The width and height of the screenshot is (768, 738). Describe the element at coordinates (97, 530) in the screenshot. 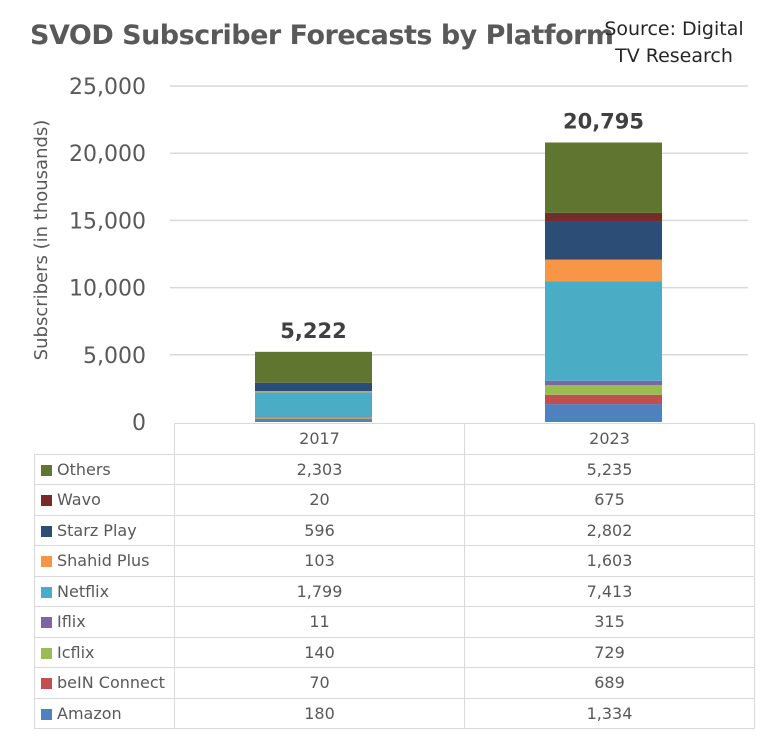

I see `legend-label: Starz Play` at that location.